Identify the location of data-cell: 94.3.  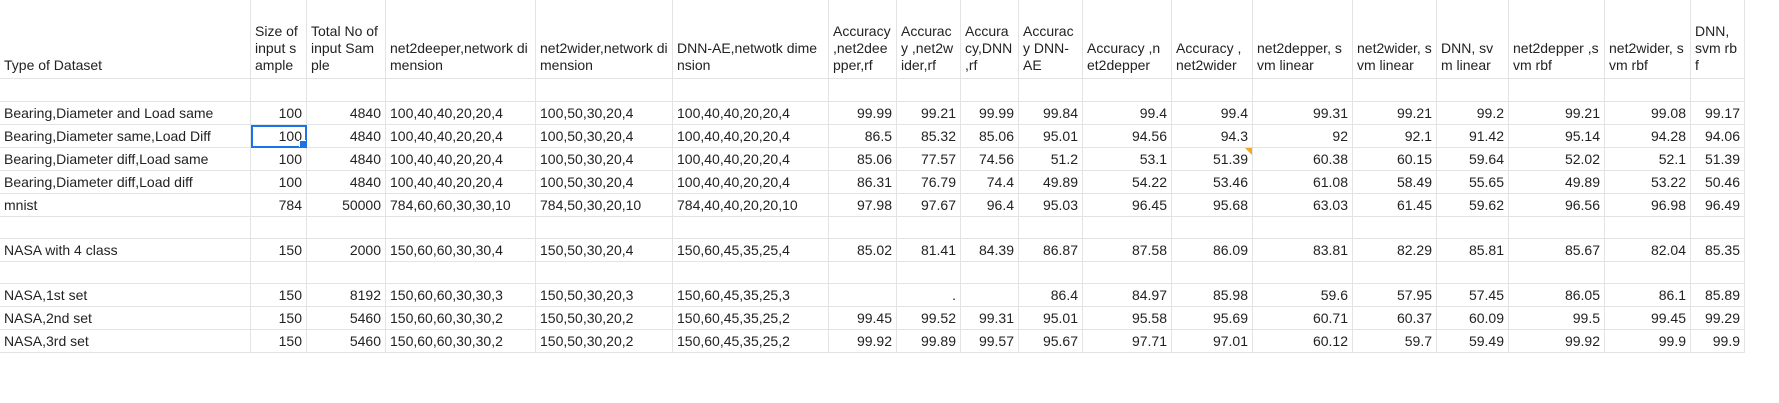
(1212, 136).